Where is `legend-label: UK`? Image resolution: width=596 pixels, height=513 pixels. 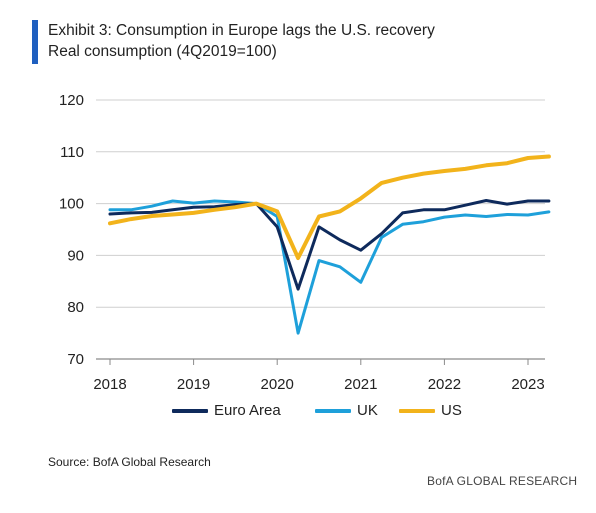 legend-label: UK is located at coordinates (367, 410).